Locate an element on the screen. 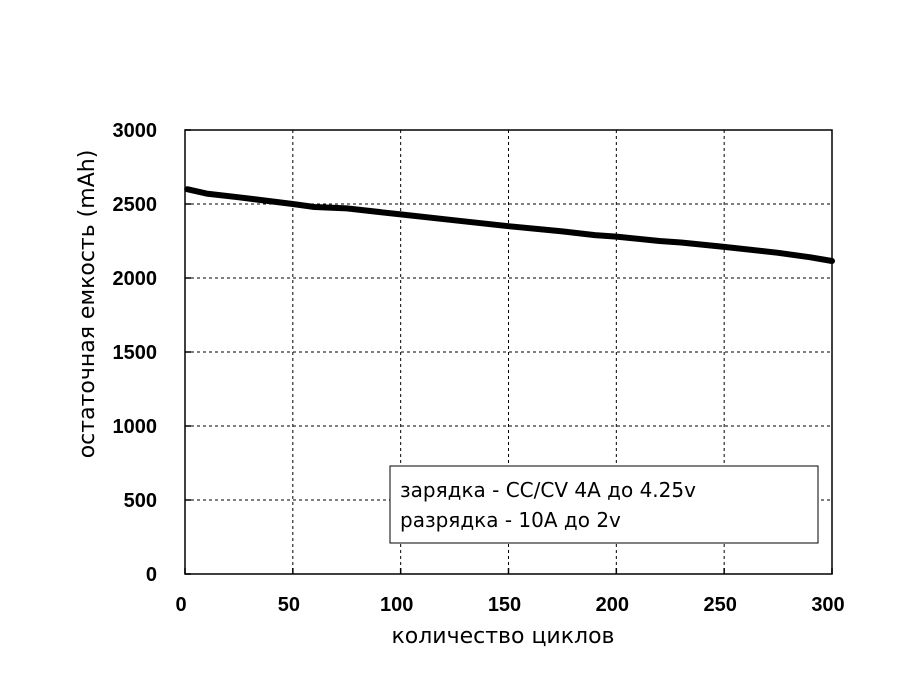  y-tick-labels: 0 500 1000 1500 2000 2500 3000 is located at coordinates (135, 353).